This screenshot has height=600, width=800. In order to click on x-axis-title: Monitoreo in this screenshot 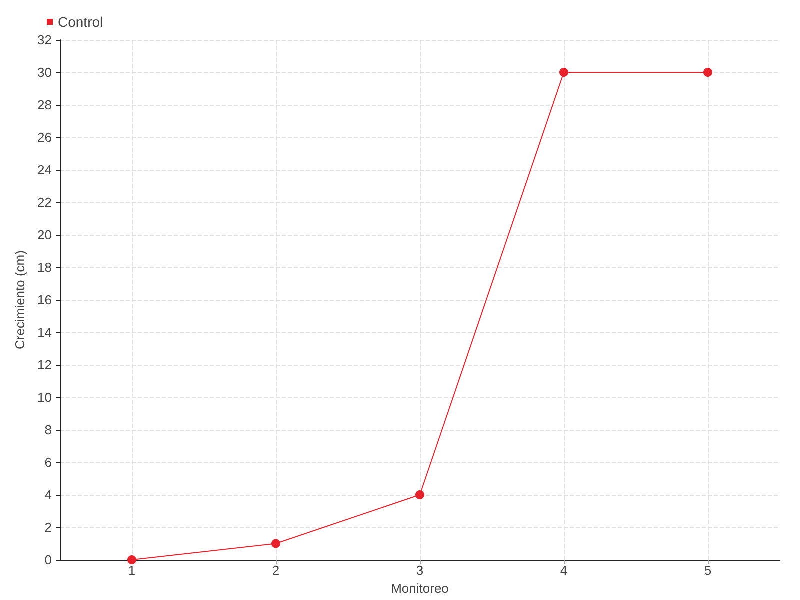, I will do `click(420, 588)`.